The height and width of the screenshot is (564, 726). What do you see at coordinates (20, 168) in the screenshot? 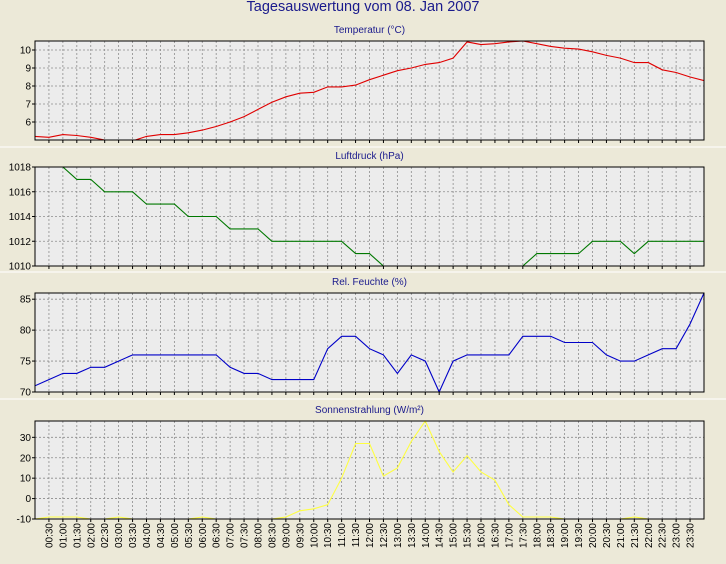
I see `y-tick-label: 1018` at bounding box center [20, 168].